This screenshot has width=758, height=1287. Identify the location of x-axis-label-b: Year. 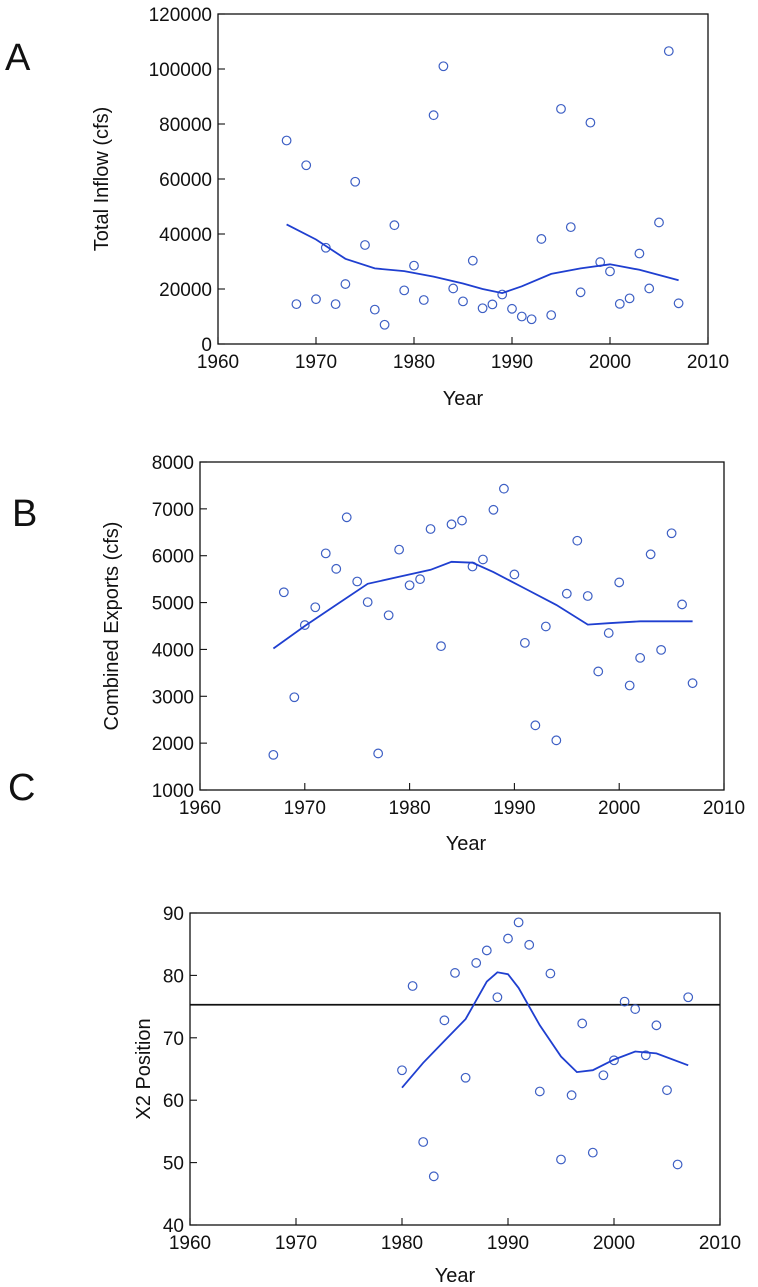
(466, 844).